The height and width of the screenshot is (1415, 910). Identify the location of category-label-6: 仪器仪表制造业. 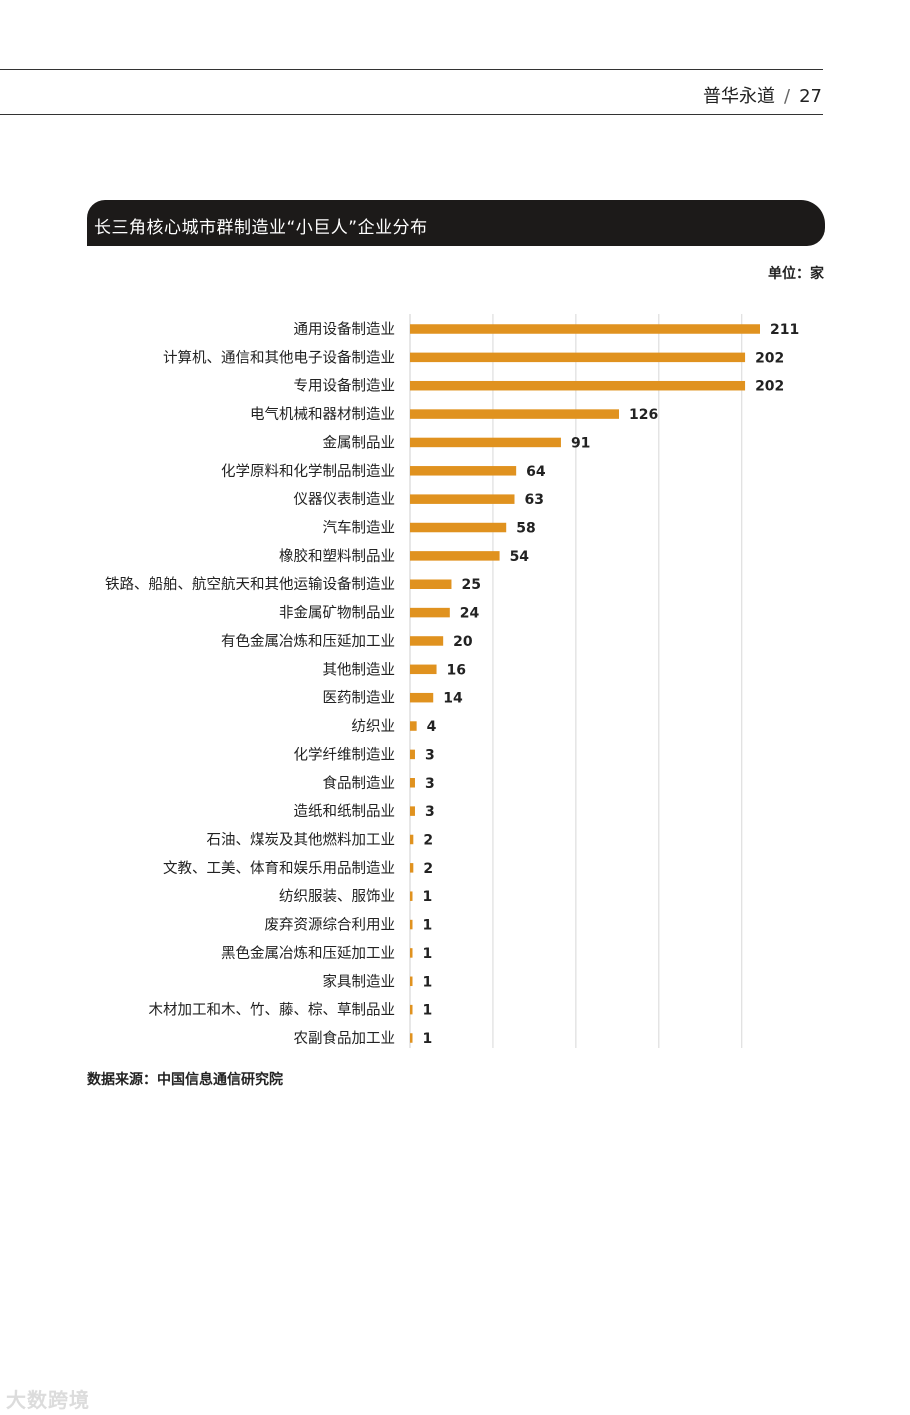
(345, 499).